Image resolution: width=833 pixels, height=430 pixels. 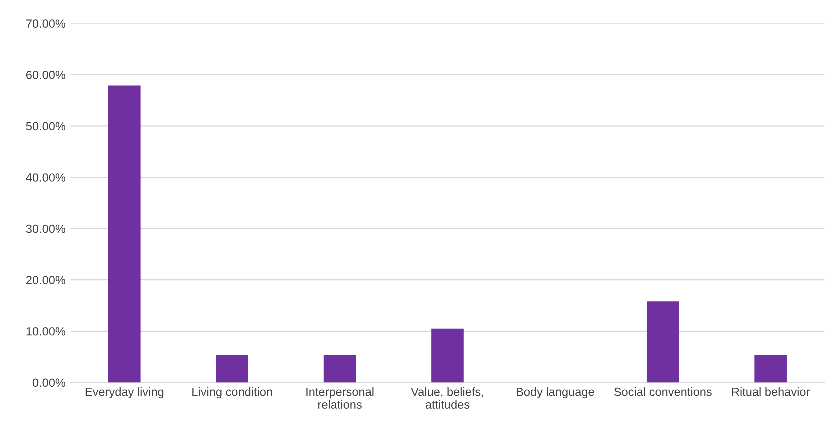 What do you see at coordinates (46, 331) in the screenshot?
I see `y-tick-label: 10.00%` at bounding box center [46, 331].